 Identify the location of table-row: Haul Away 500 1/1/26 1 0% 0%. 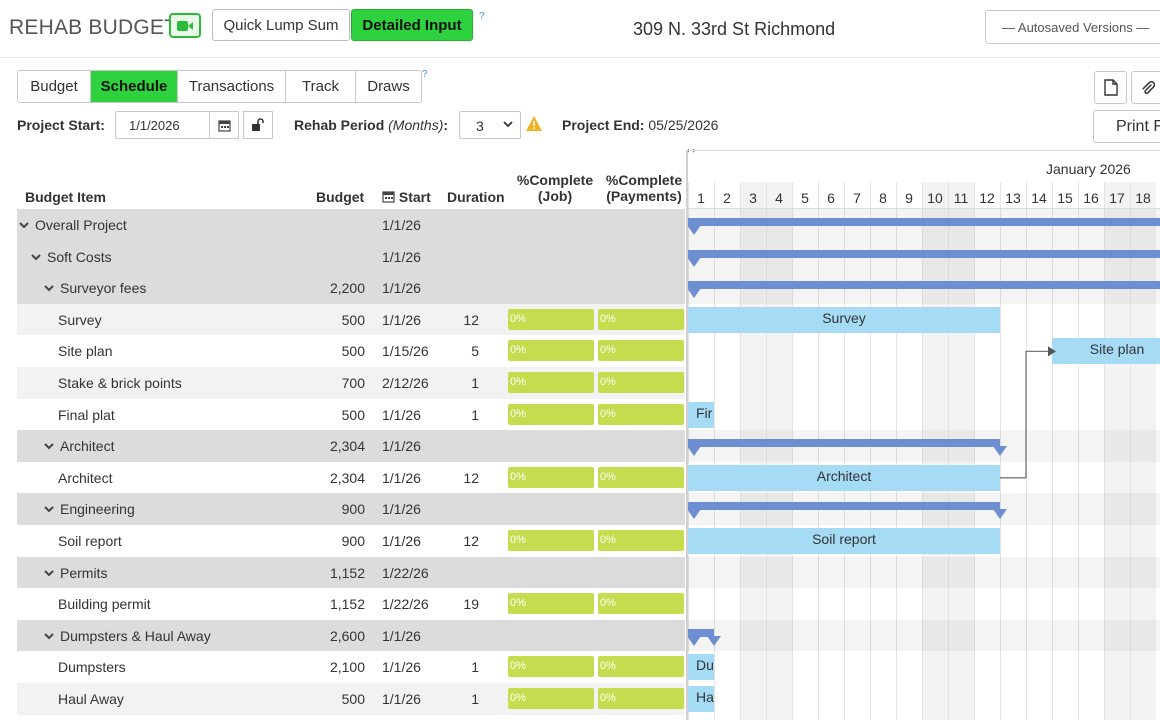
(351, 699).